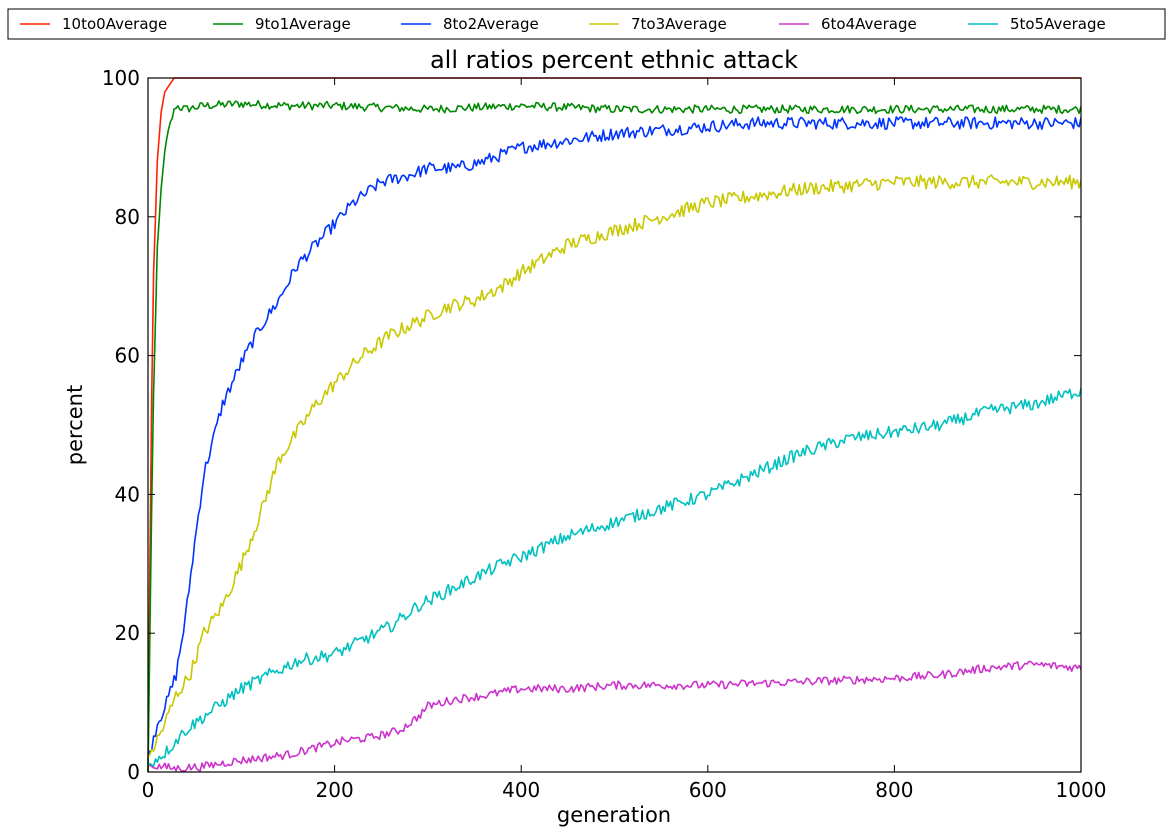 The width and height of the screenshot is (1173, 832). Describe the element at coordinates (133, 772) in the screenshot. I see `y-tick-label: 0` at that location.